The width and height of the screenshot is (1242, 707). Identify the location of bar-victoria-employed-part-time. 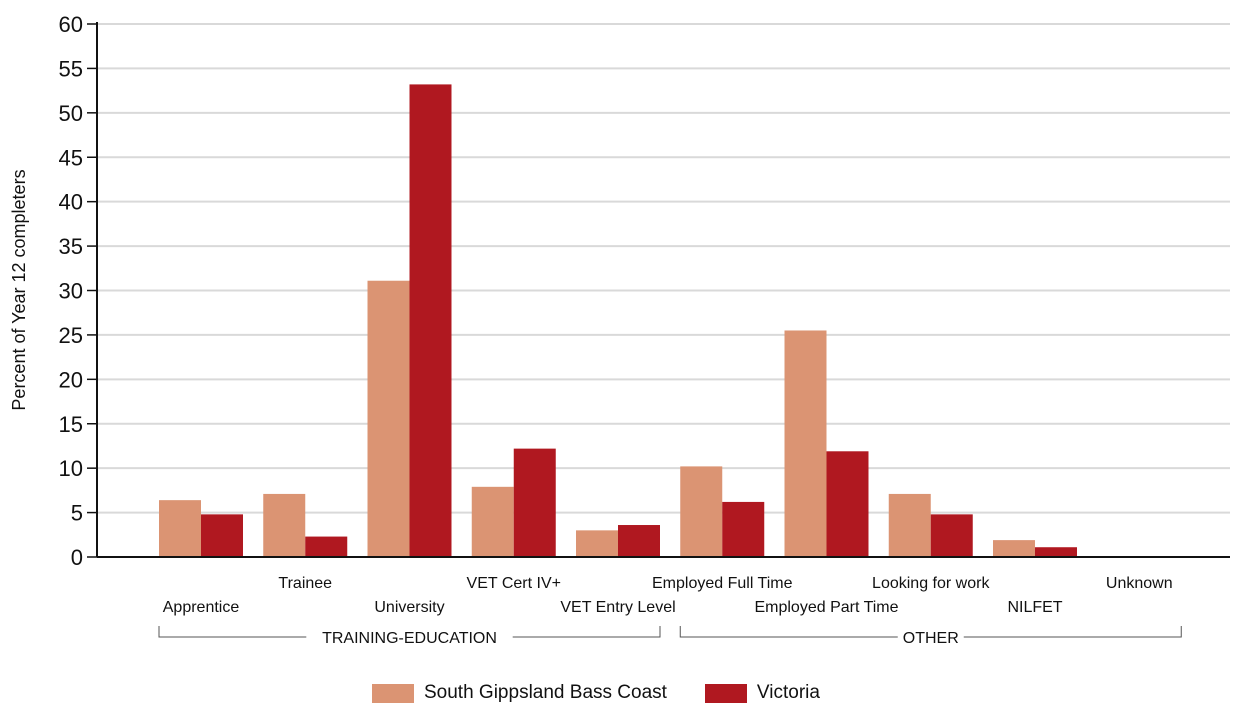
(847, 504).